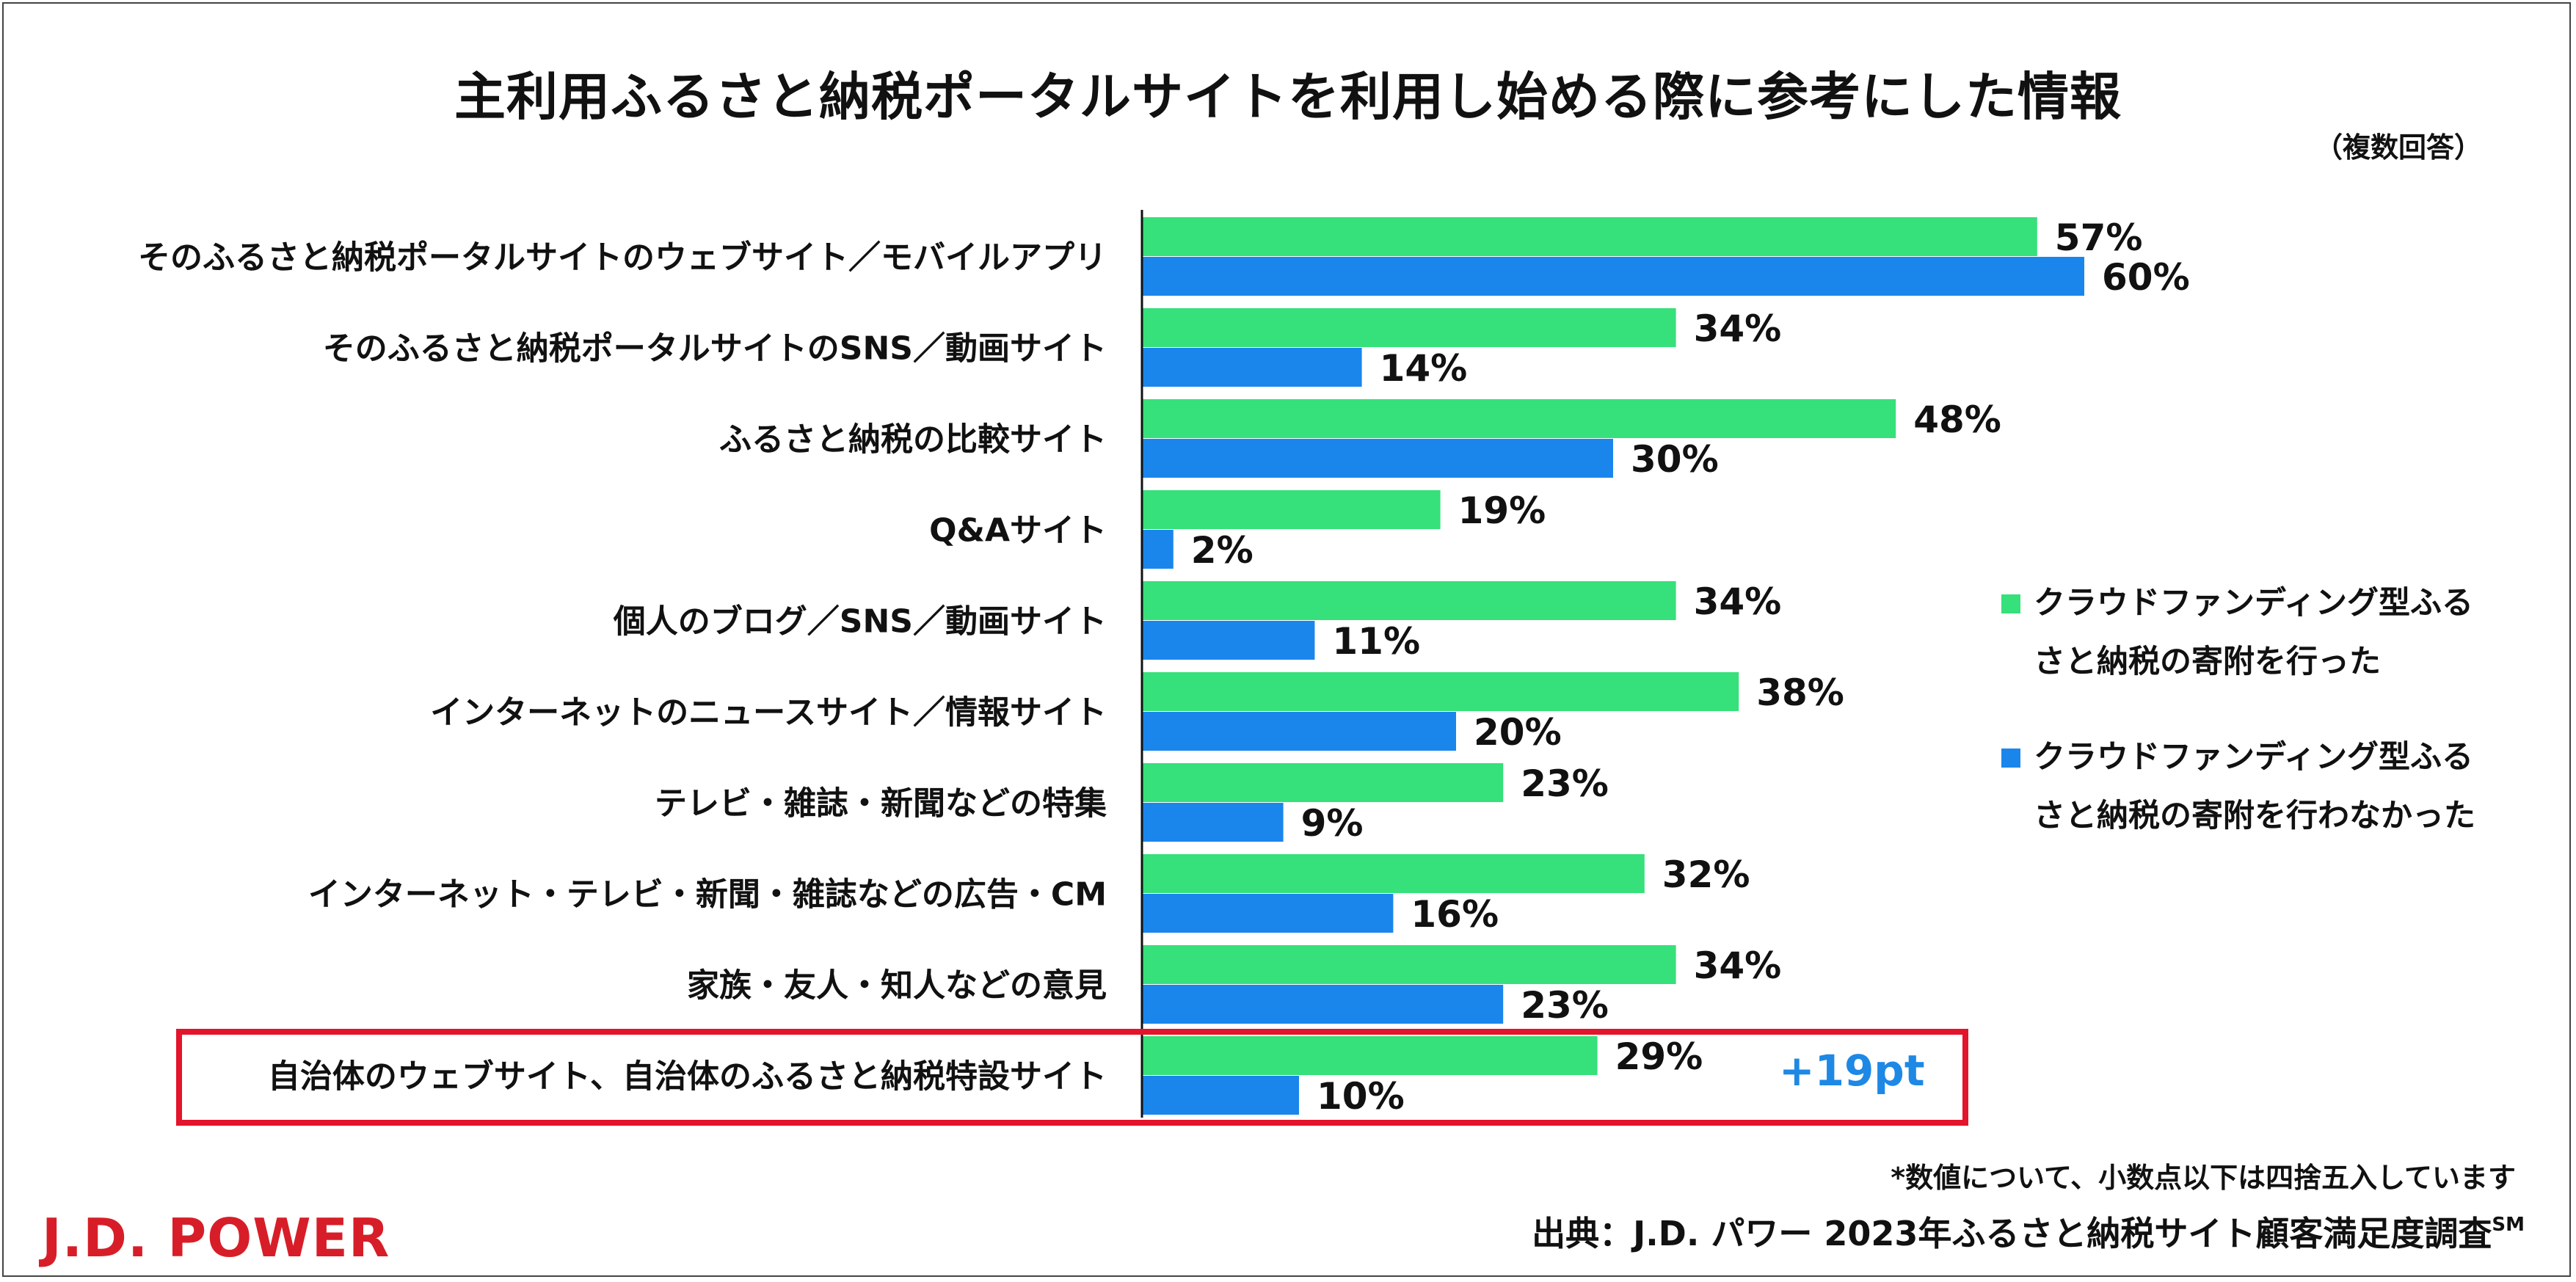 The height and width of the screenshot is (1282, 2576). I want to click on value-label: 19%, so click(1502, 510).